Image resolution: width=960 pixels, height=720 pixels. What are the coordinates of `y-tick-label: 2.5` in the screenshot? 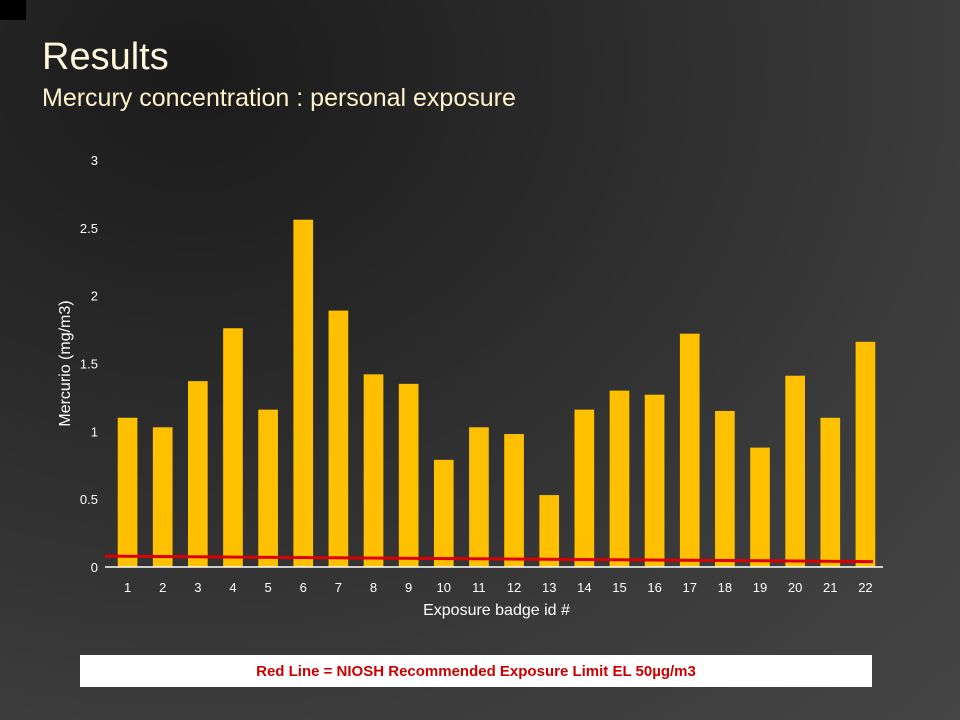 It's located at (89, 228).